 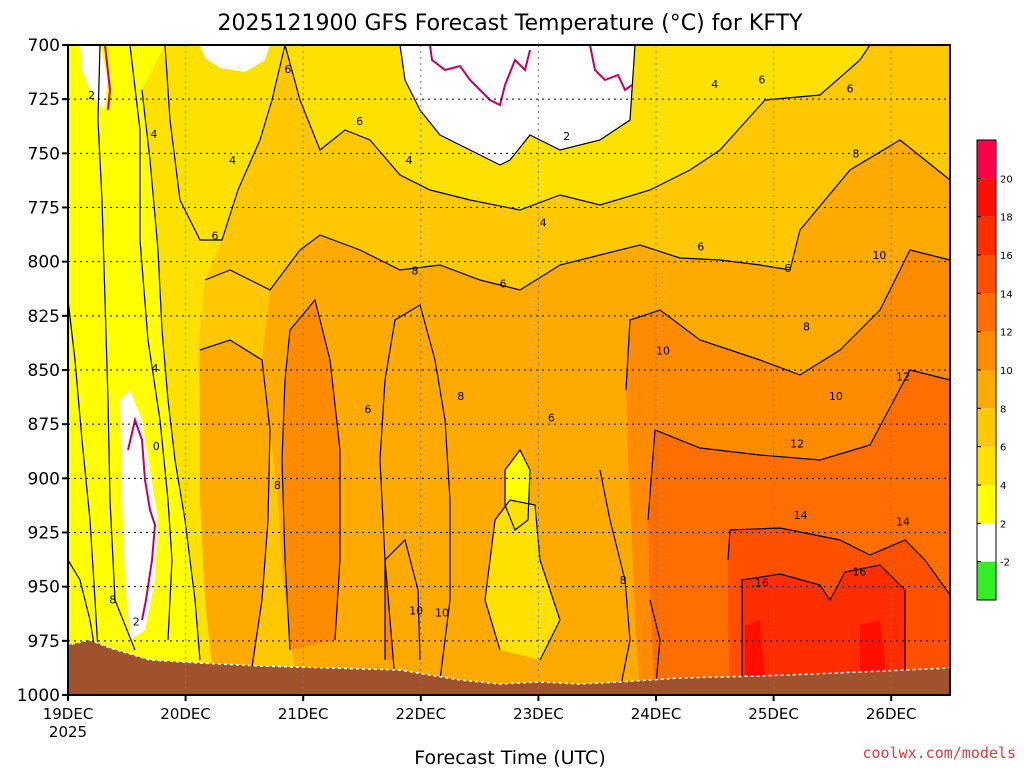 What do you see at coordinates (509, 757) in the screenshot?
I see `x-axis-label: Forecast Time (UTC)` at bounding box center [509, 757].